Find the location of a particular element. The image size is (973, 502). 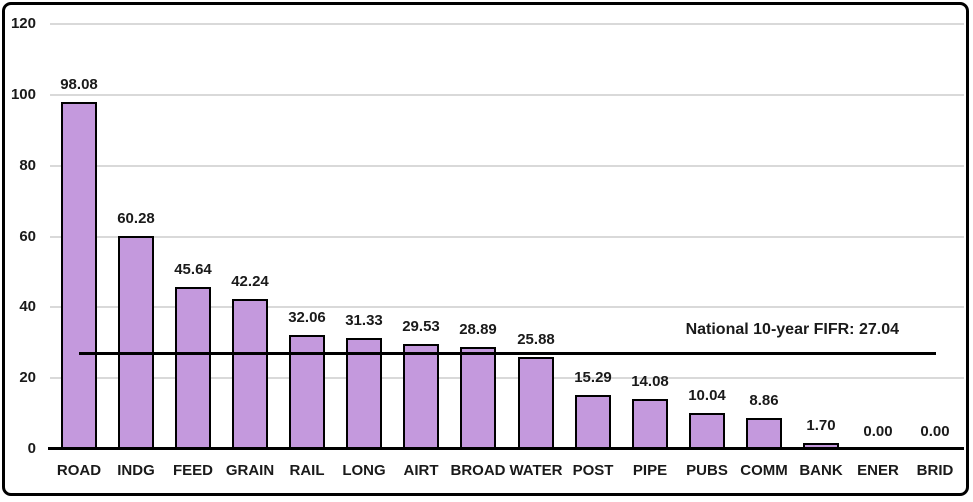

bar-value-label: 32.06 is located at coordinates (307, 317).